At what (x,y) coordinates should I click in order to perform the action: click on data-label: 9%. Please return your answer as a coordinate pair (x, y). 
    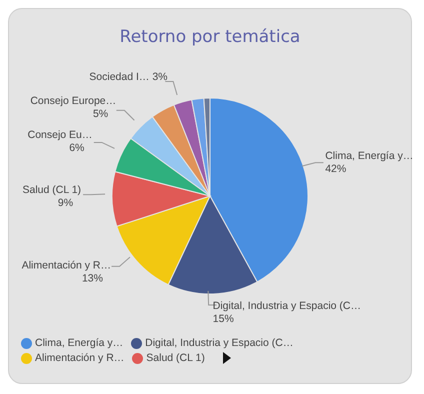
    Looking at the image, I should click on (66, 202).